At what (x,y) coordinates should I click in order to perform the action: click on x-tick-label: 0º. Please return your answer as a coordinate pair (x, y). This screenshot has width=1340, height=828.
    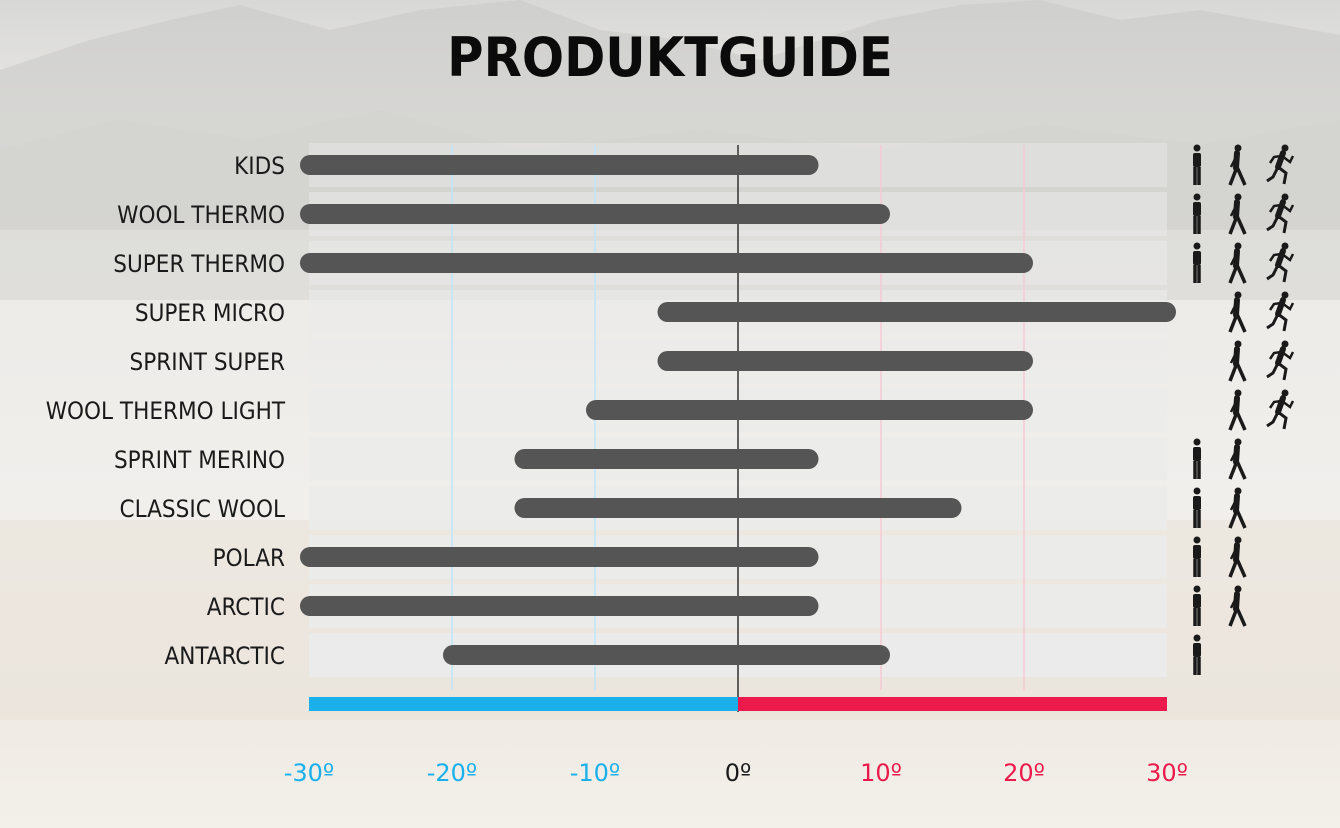
    Looking at the image, I should click on (738, 773).